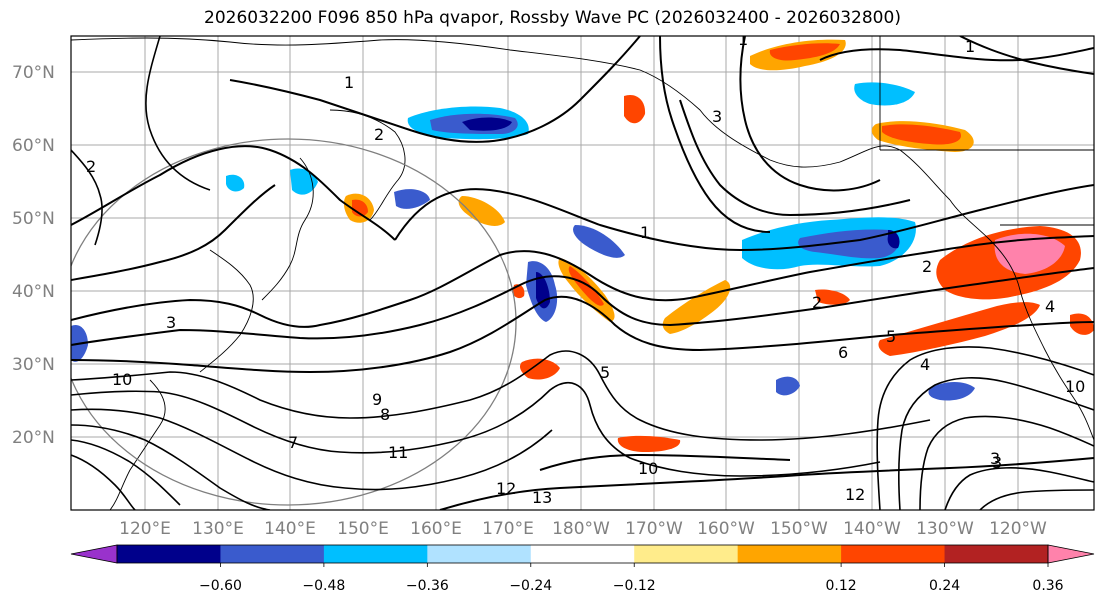 The image size is (1105, 604). Describe the element at coordinates (634, 586) in the screenshot. I see `colorbar-tick-label: −0.12` at that location.